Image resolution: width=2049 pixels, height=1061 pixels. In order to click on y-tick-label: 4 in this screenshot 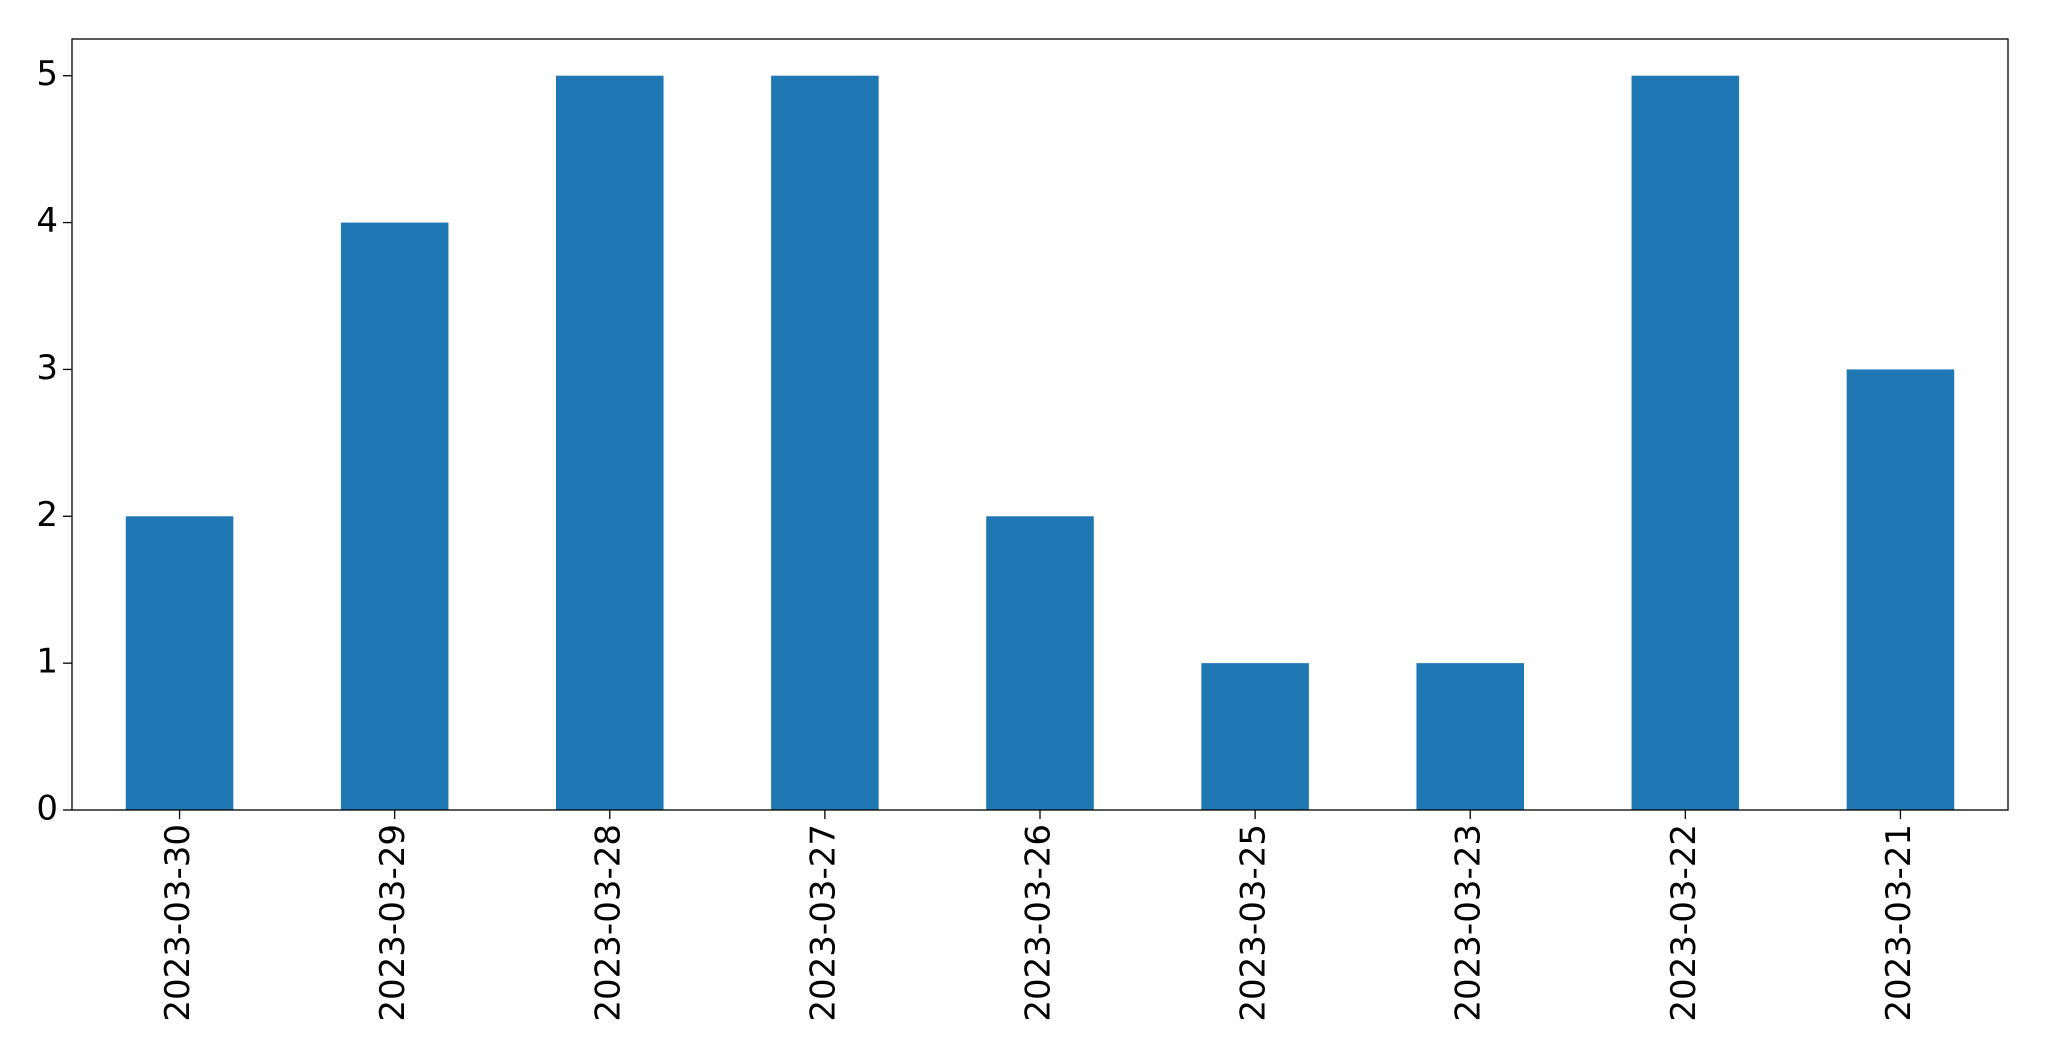, I will do `click(47, 221)`.